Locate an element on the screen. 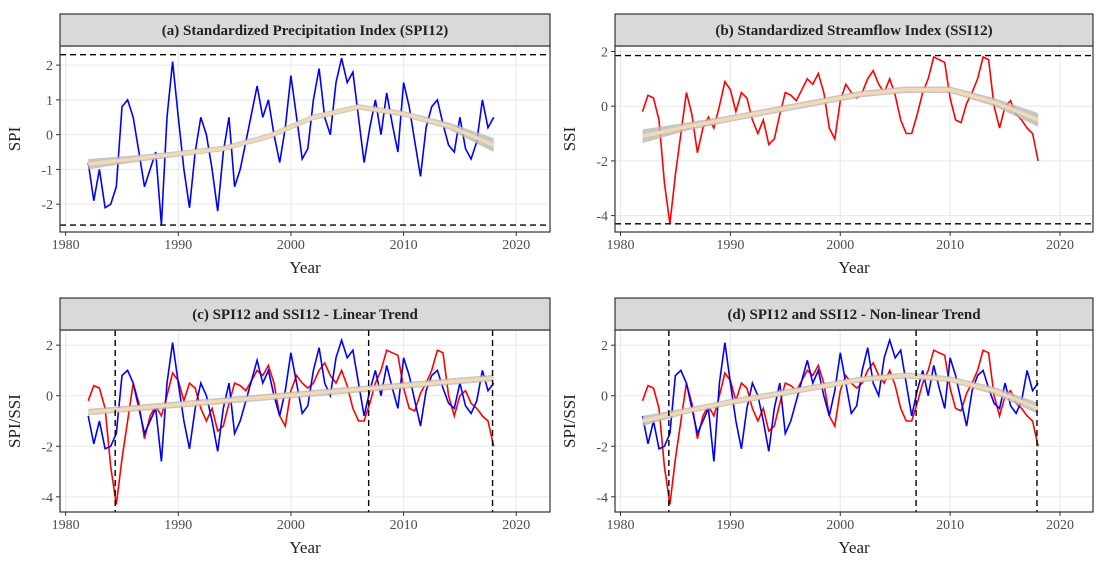 This screenshot has height=568, width=1096. panel-title: (c) SPI12 and SSI12 - Linear Trend is located at coordinates (305, 315).